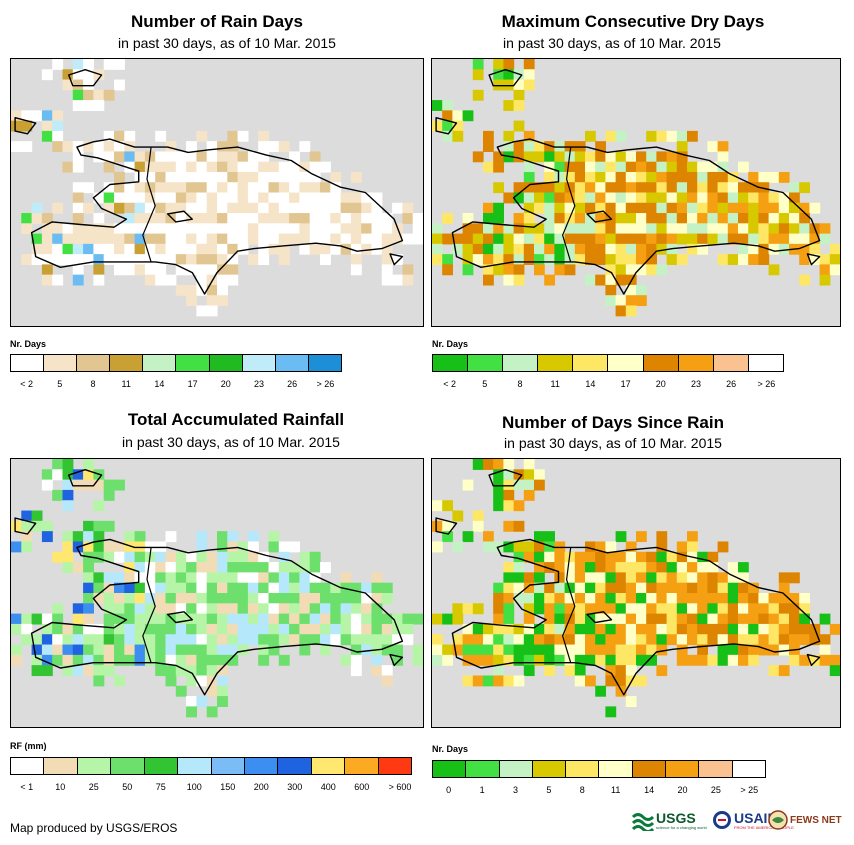  What do you see at coordinates (766, 384) in the screenshot?
I see `legend-tick-label: > 26` at bounding box center [766, 384].